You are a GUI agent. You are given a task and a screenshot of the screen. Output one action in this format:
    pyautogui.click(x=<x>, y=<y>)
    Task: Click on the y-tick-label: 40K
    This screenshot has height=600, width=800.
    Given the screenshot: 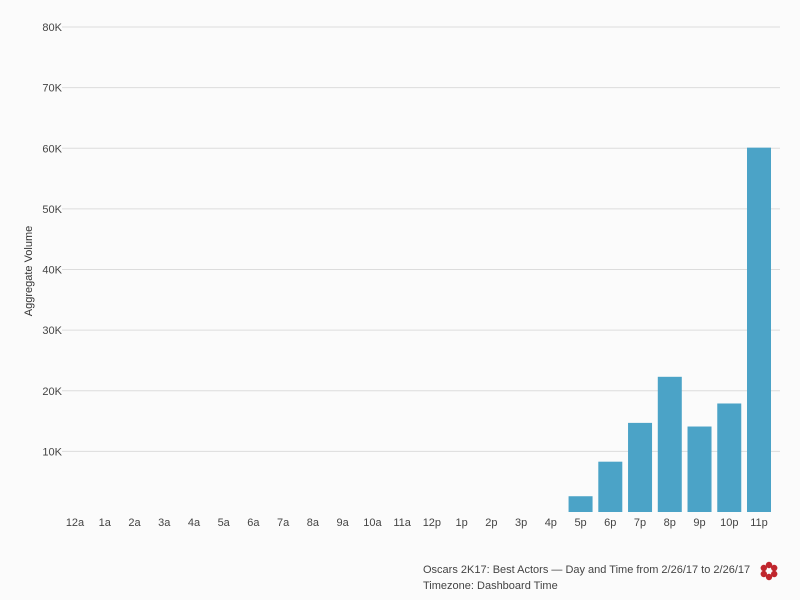 What is the action you would take?
    pyautogui.click(x=52, y=271)
    